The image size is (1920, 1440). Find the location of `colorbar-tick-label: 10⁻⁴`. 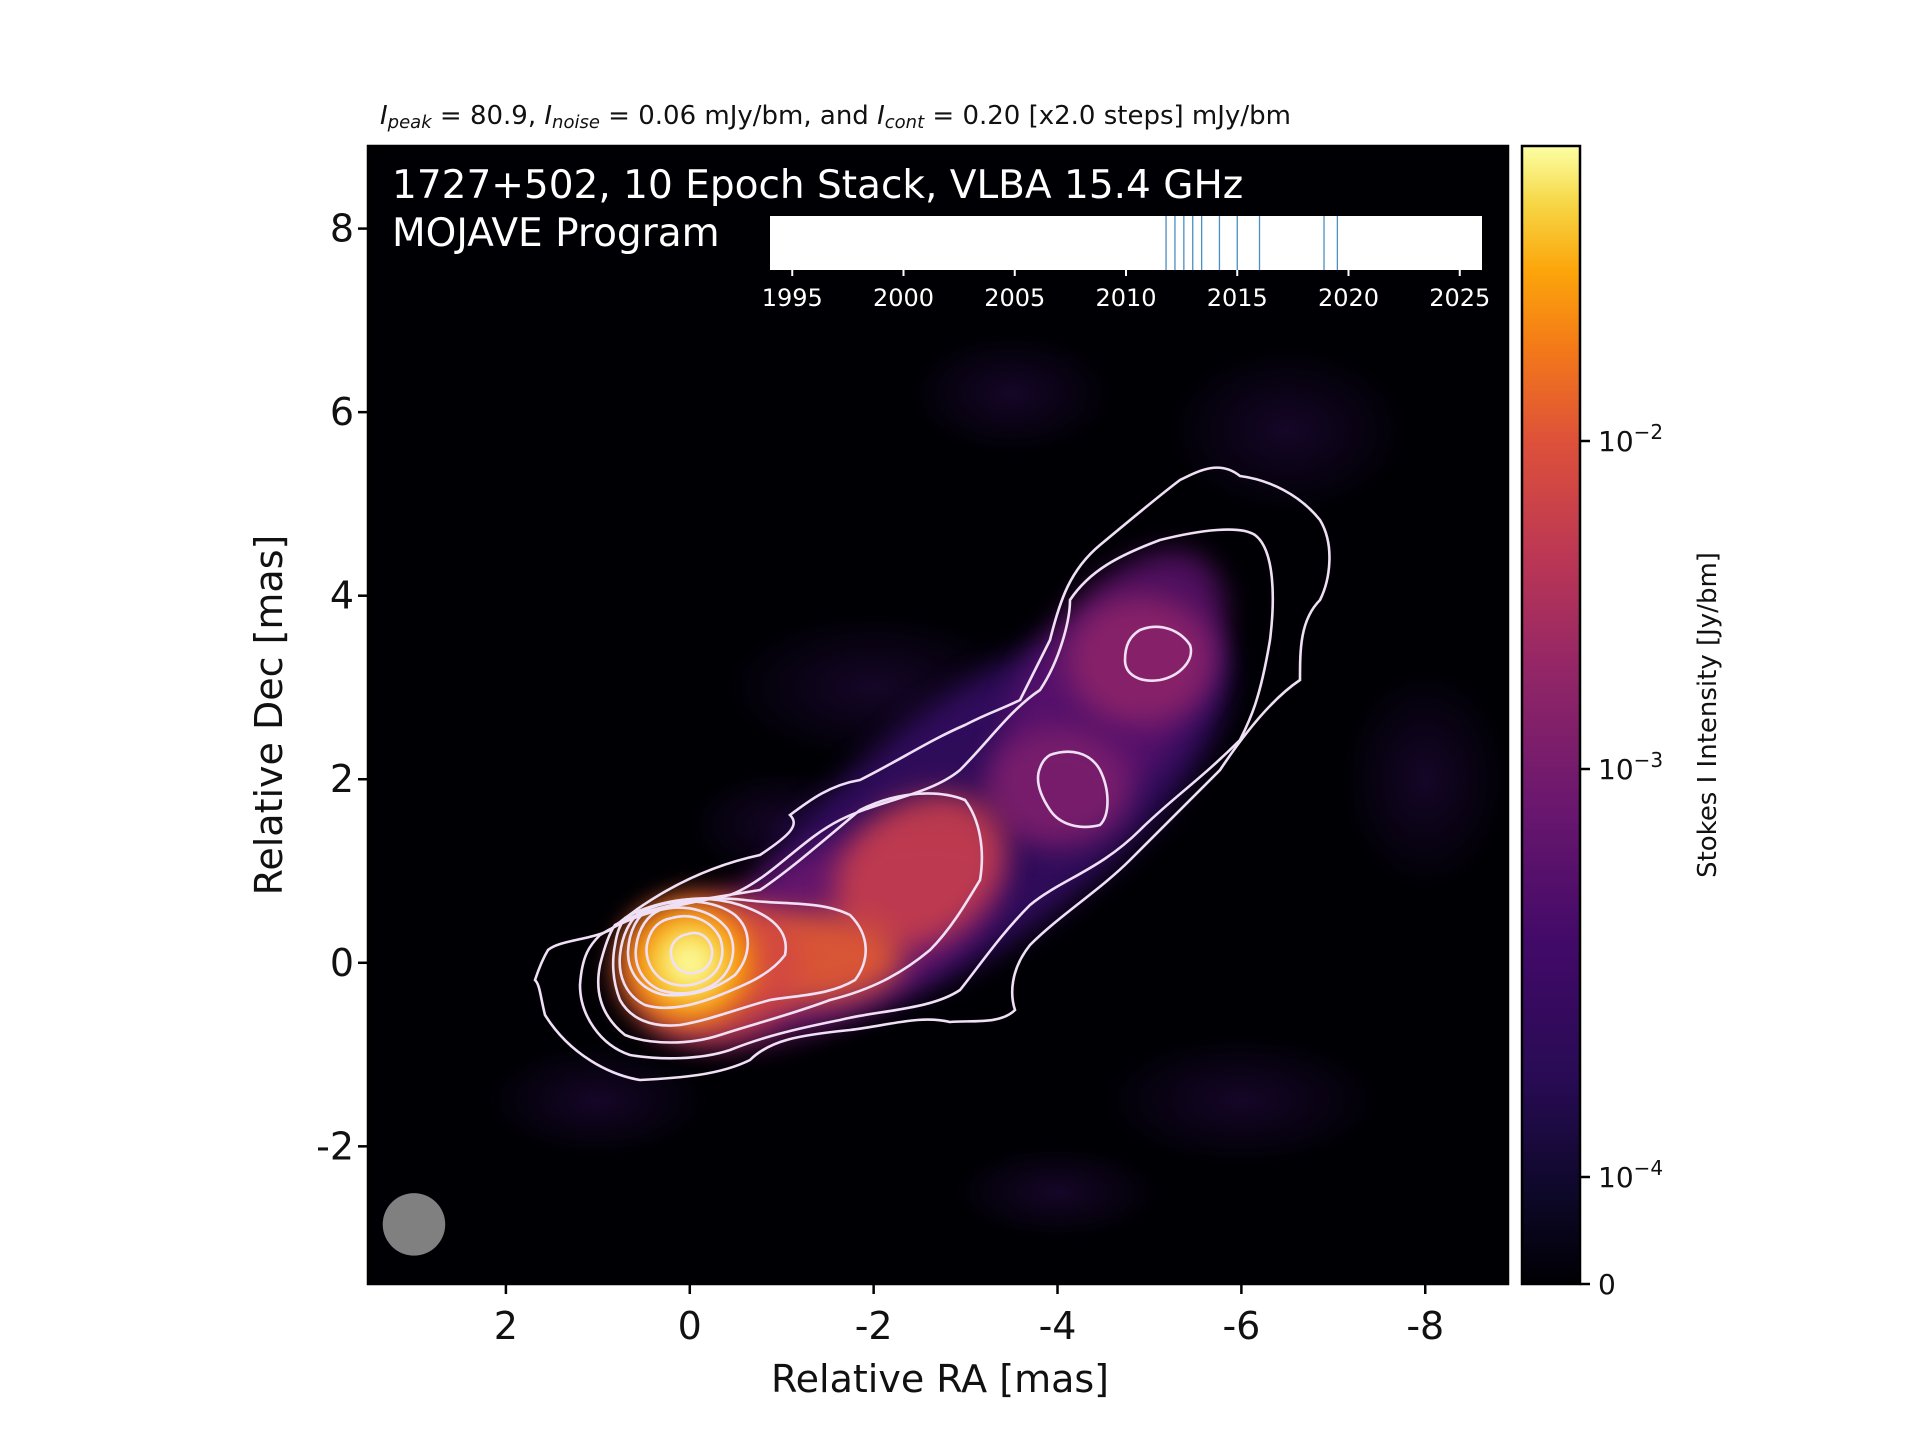

colorbar-tick-label: 10⁻⁴ is located at coordinates (1630, 1175).